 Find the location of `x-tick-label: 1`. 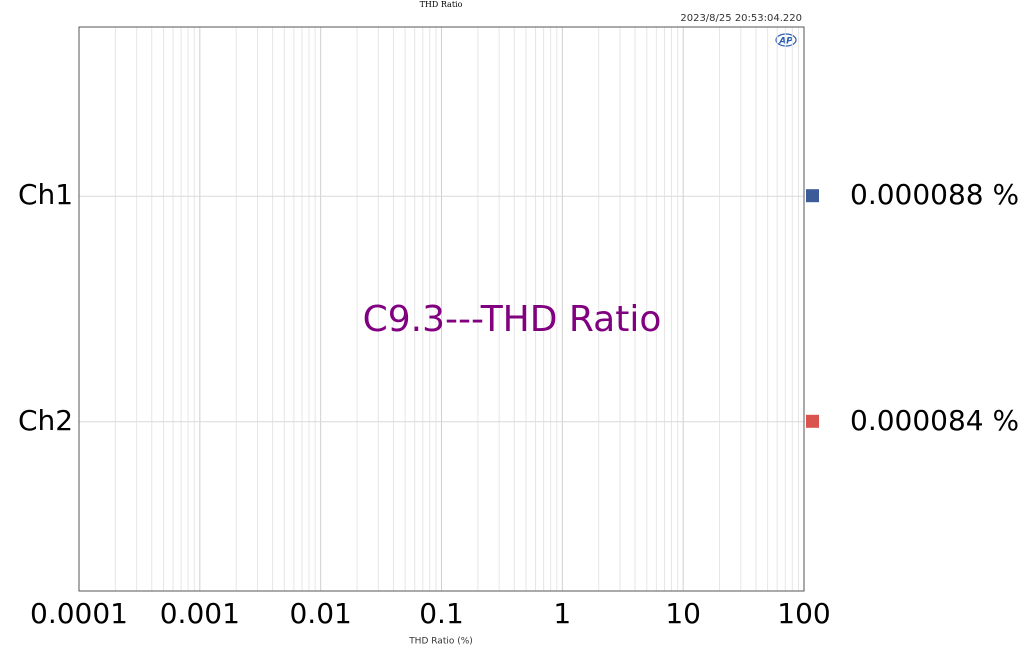

x-tick-label: 1 is located at coordinates (562, 613).